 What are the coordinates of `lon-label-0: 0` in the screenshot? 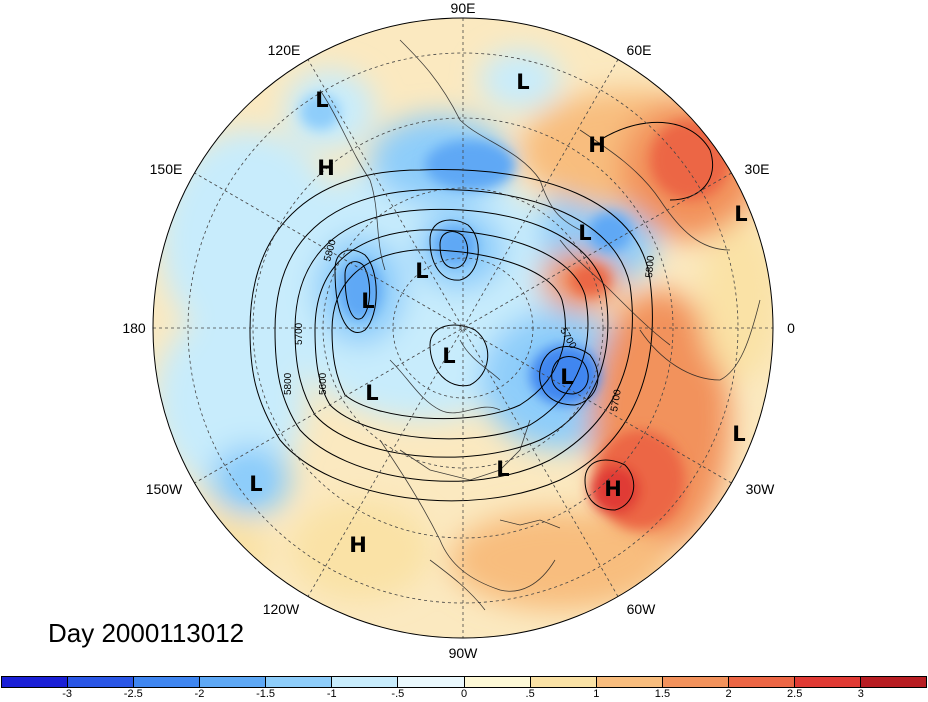 It's located at (791, 328).